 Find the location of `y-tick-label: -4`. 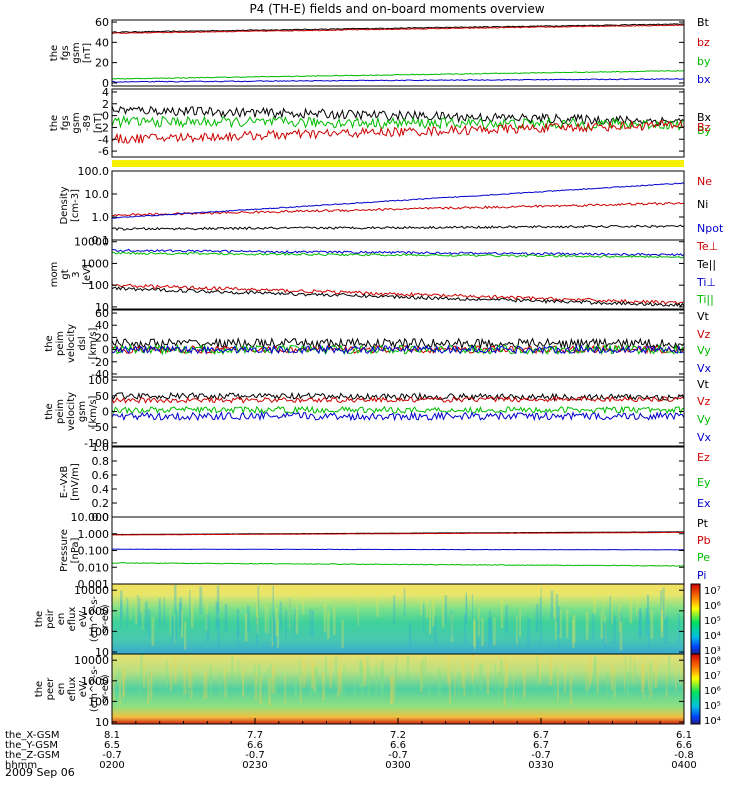

y-tick-label: -4 is located at coordinates (103, 139).